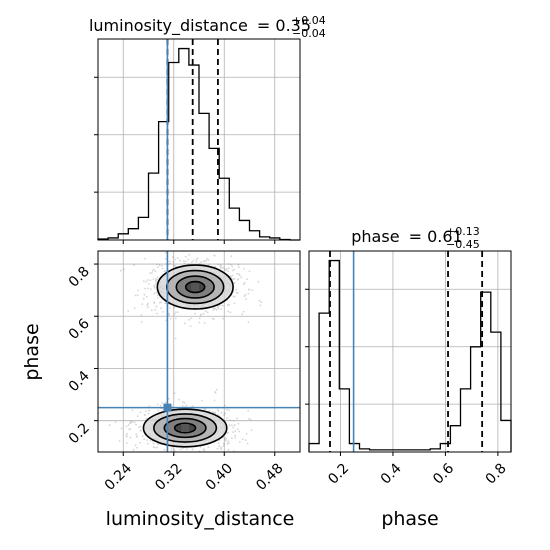 This screenshot has width=550, height=550. Describe the element at coordinates (309, 33) in the screenshot. I see `title-luminosity-distance-minus: −0.04` at that location.